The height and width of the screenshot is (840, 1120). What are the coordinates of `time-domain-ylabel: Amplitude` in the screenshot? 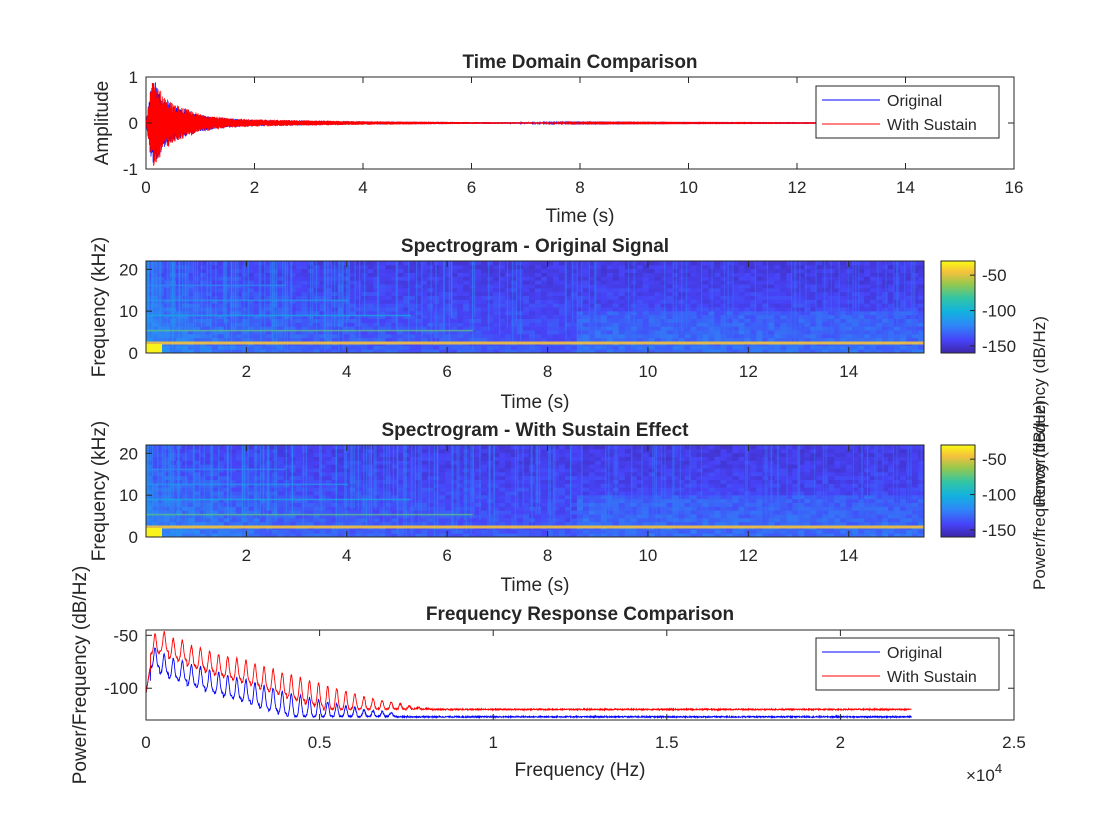 It's located at (102, 123).